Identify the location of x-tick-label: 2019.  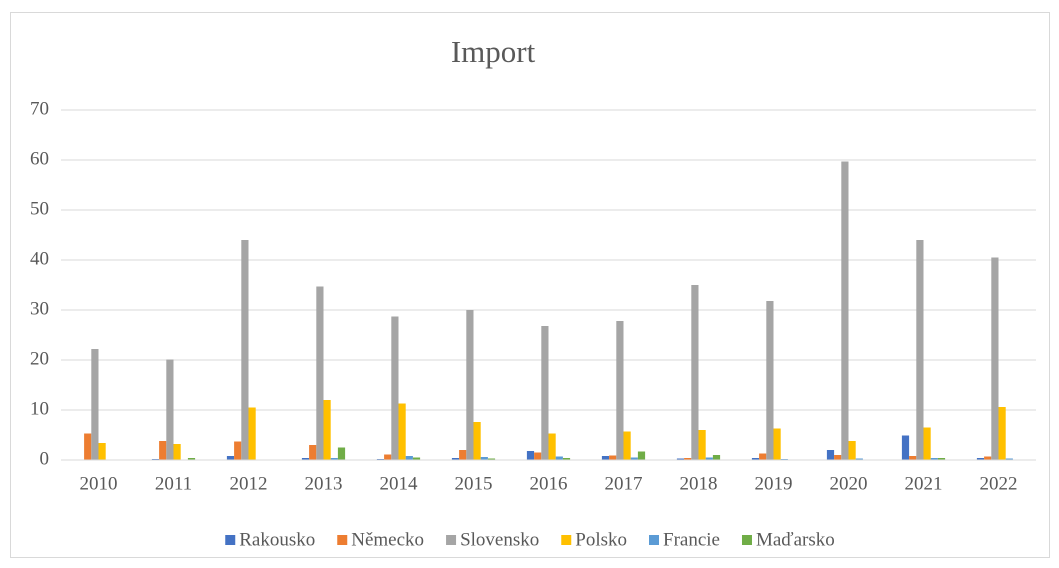
(774, 483).